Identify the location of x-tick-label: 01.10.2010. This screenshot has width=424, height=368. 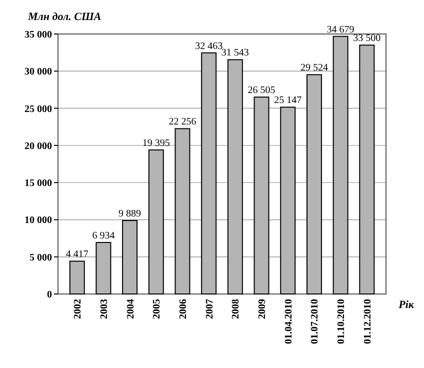
(342, 321).